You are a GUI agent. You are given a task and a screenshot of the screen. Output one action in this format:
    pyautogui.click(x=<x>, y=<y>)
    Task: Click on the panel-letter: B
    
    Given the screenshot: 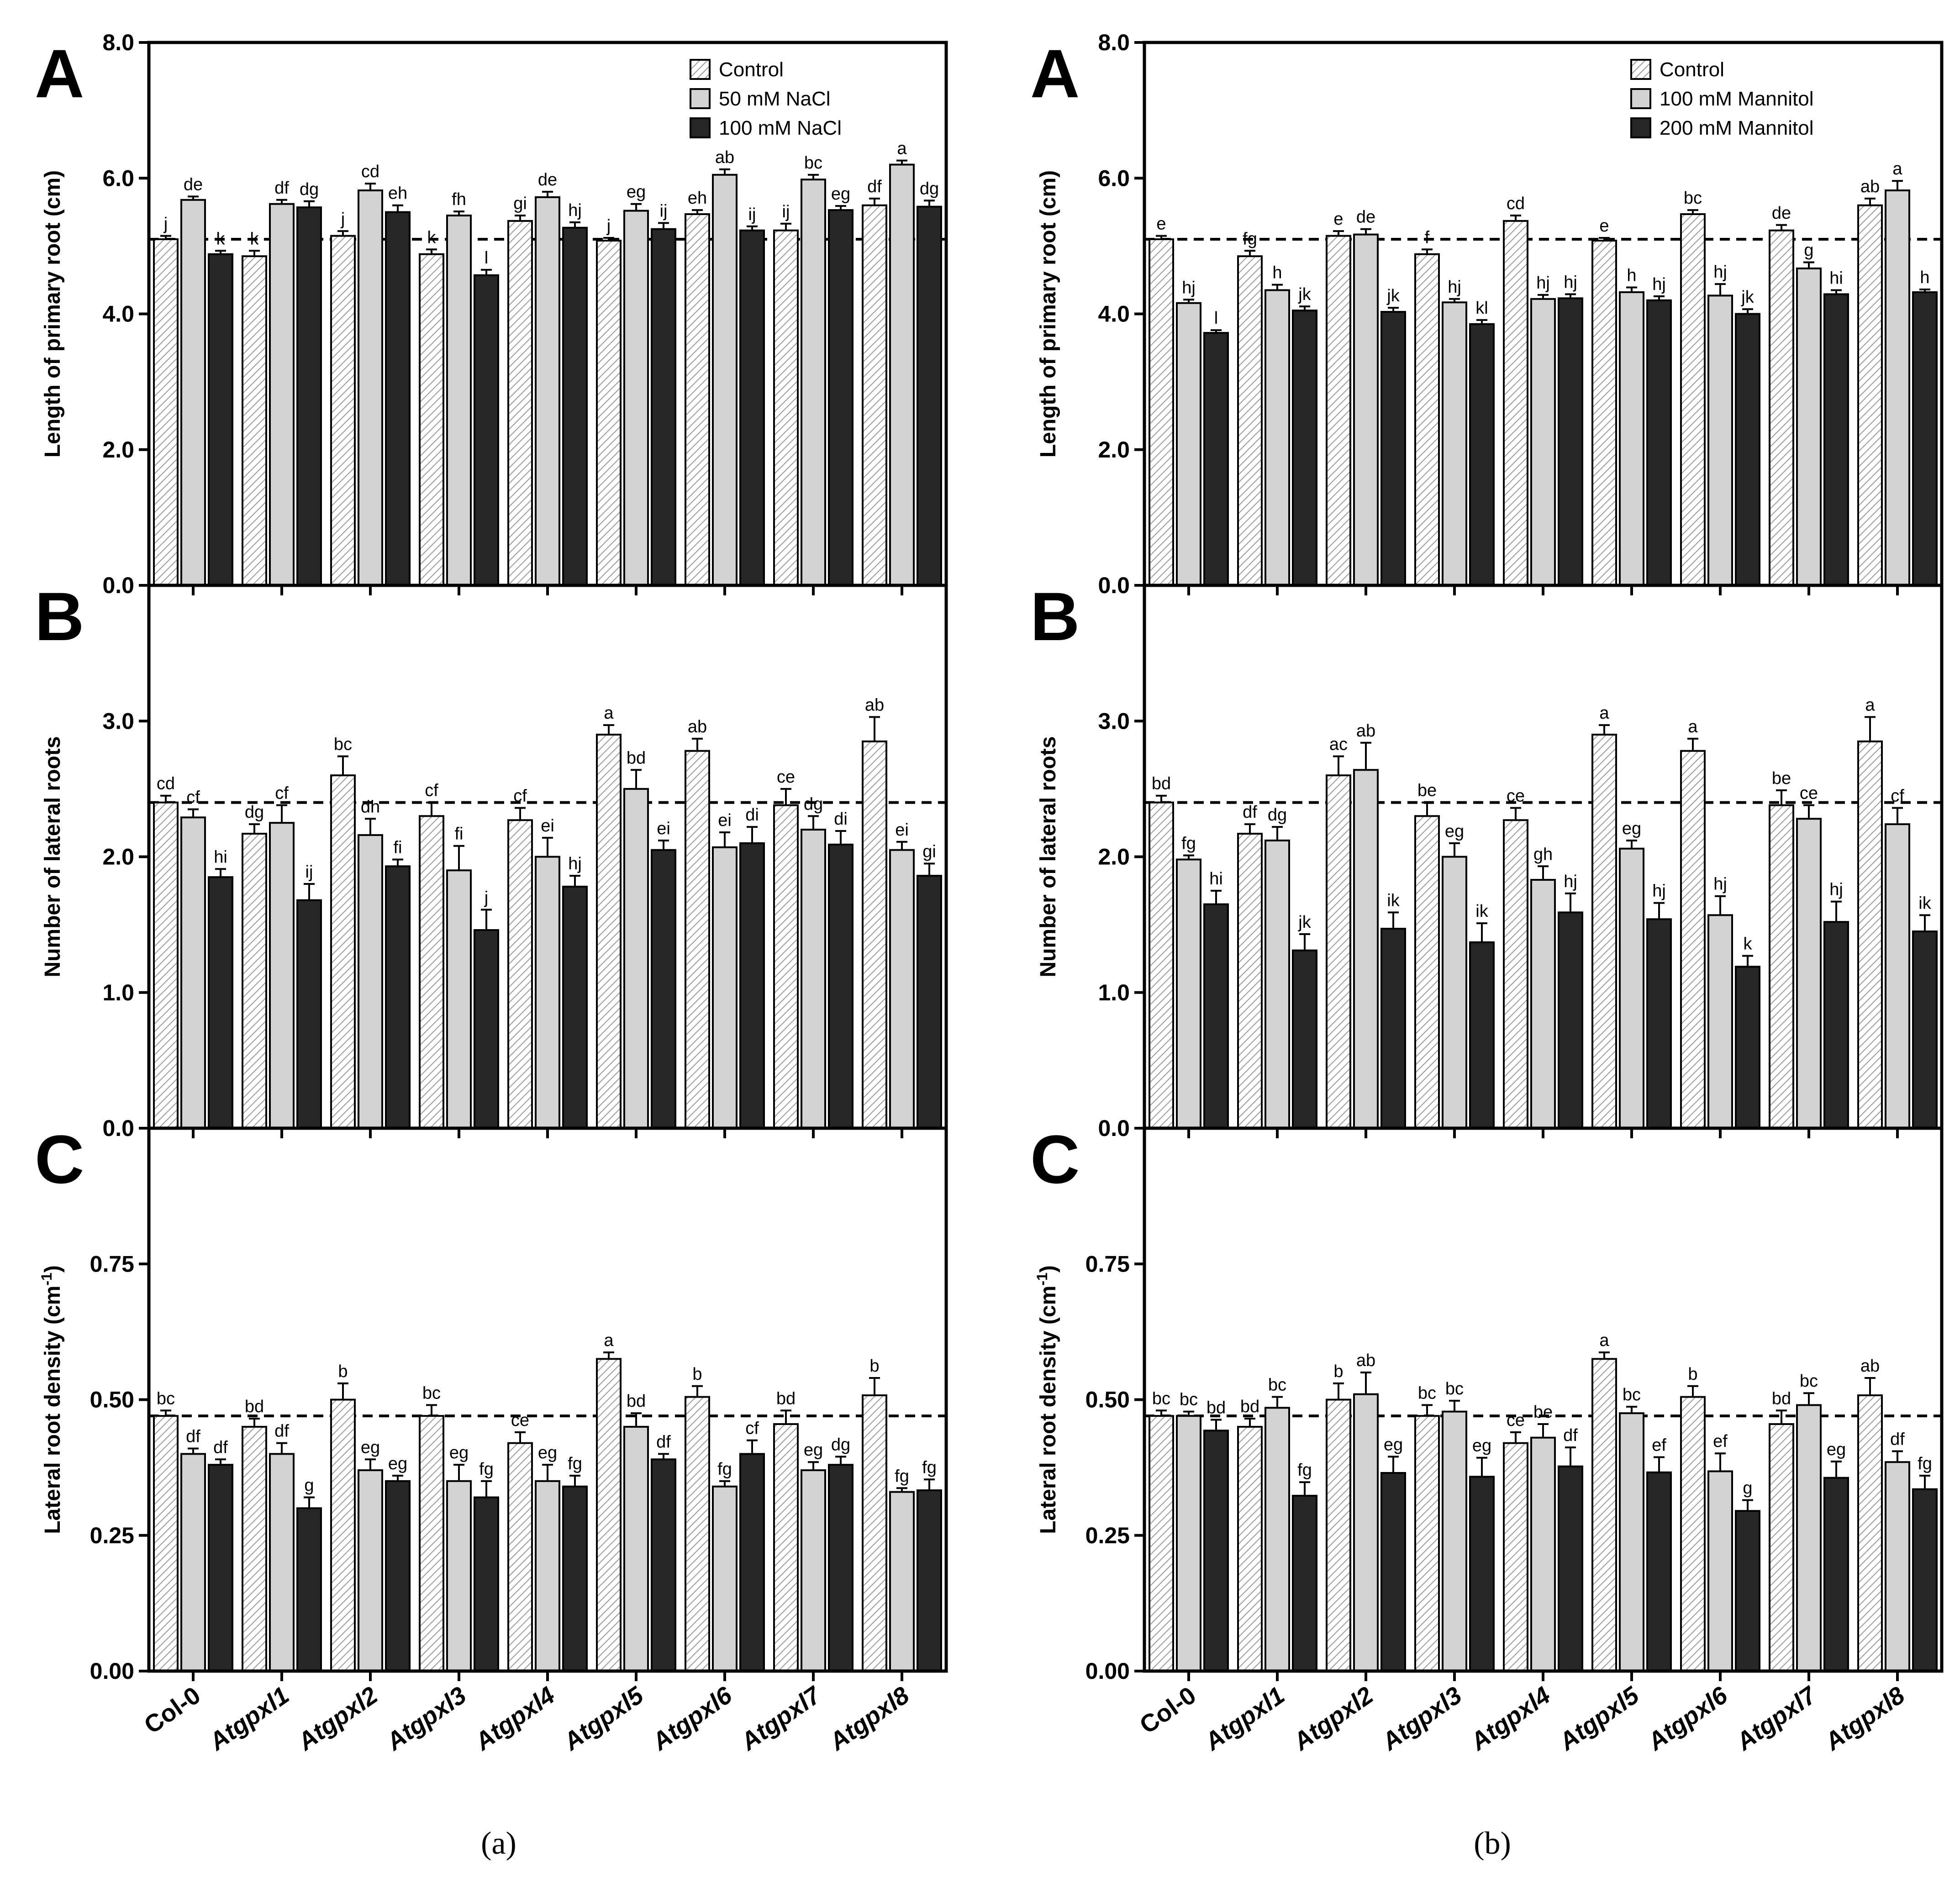 What is the action you would take?
    pyautogui.click(x=59, y=616)
    